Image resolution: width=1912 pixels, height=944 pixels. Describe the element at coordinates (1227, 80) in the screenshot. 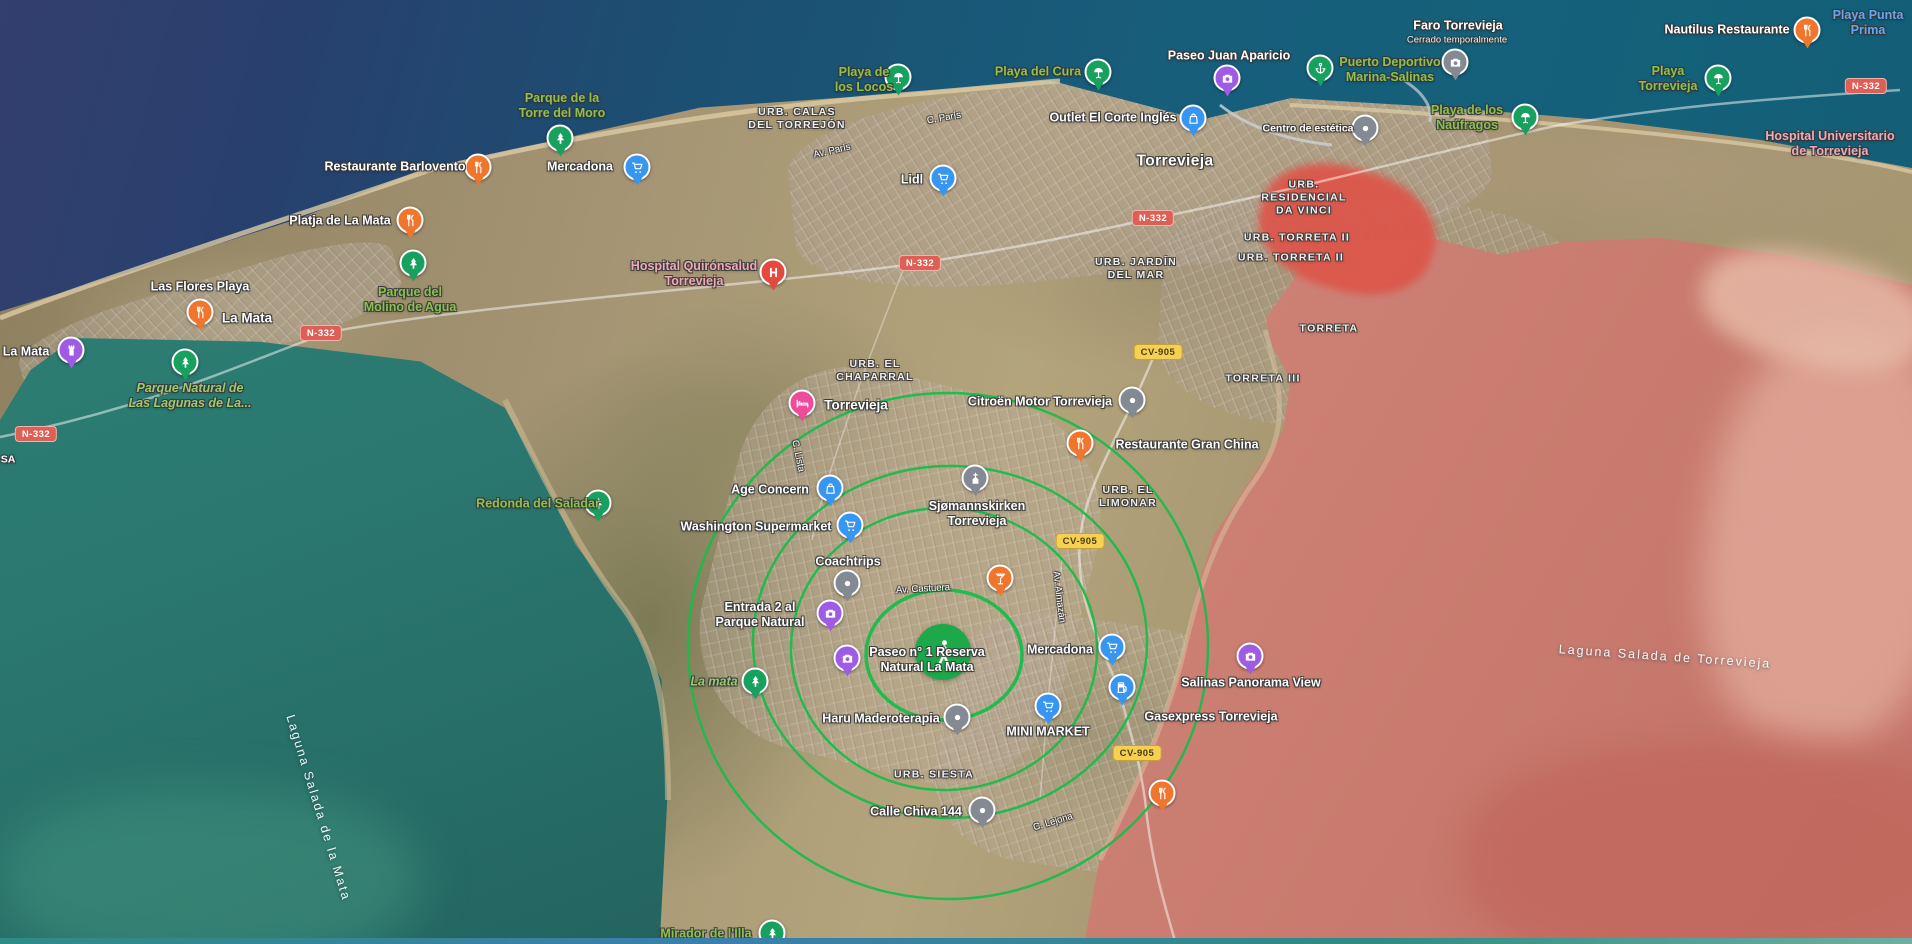

I see `pin-paseo-juan-aparicio` at that location.